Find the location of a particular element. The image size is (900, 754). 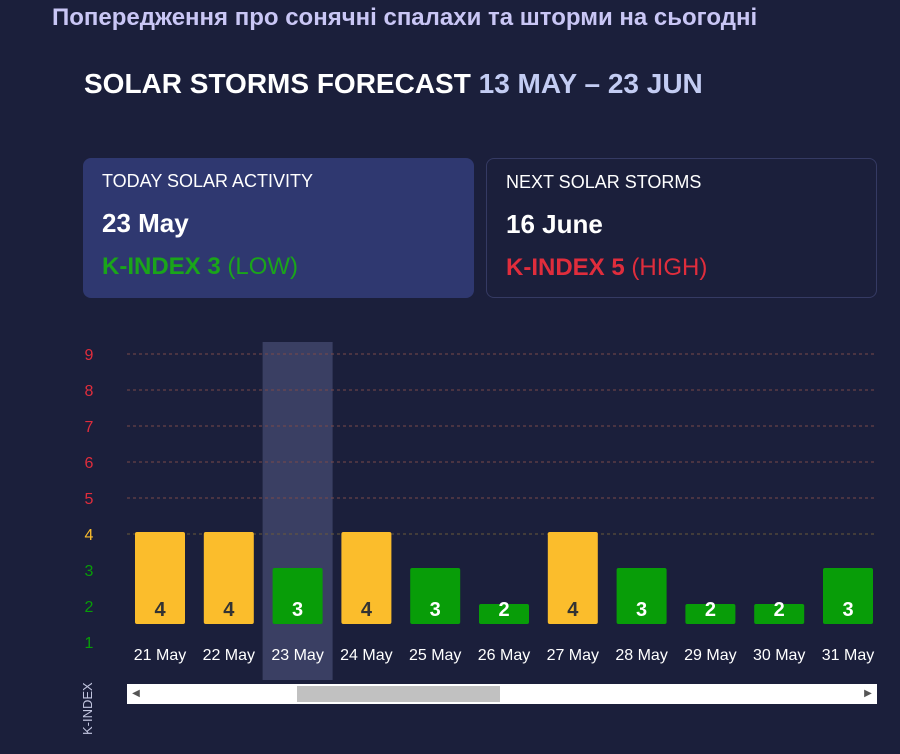

next-storm-date: 16 June is located at coordinates (554, 224).